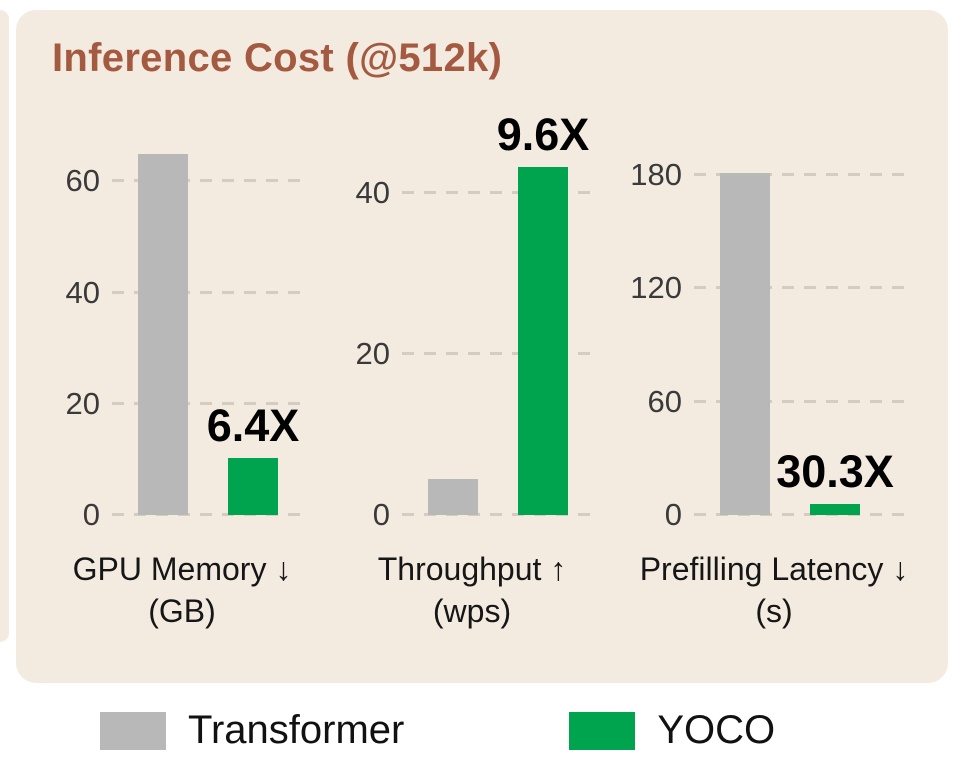 The image size is (956, 778). I want to click on plot-area: 30.3X, so click(803, 326).